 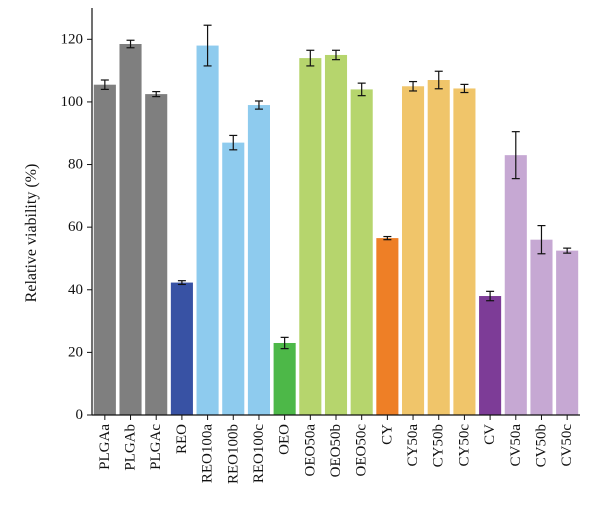 I want to click on x-tick-label: CV, so click(x=490, y=434).